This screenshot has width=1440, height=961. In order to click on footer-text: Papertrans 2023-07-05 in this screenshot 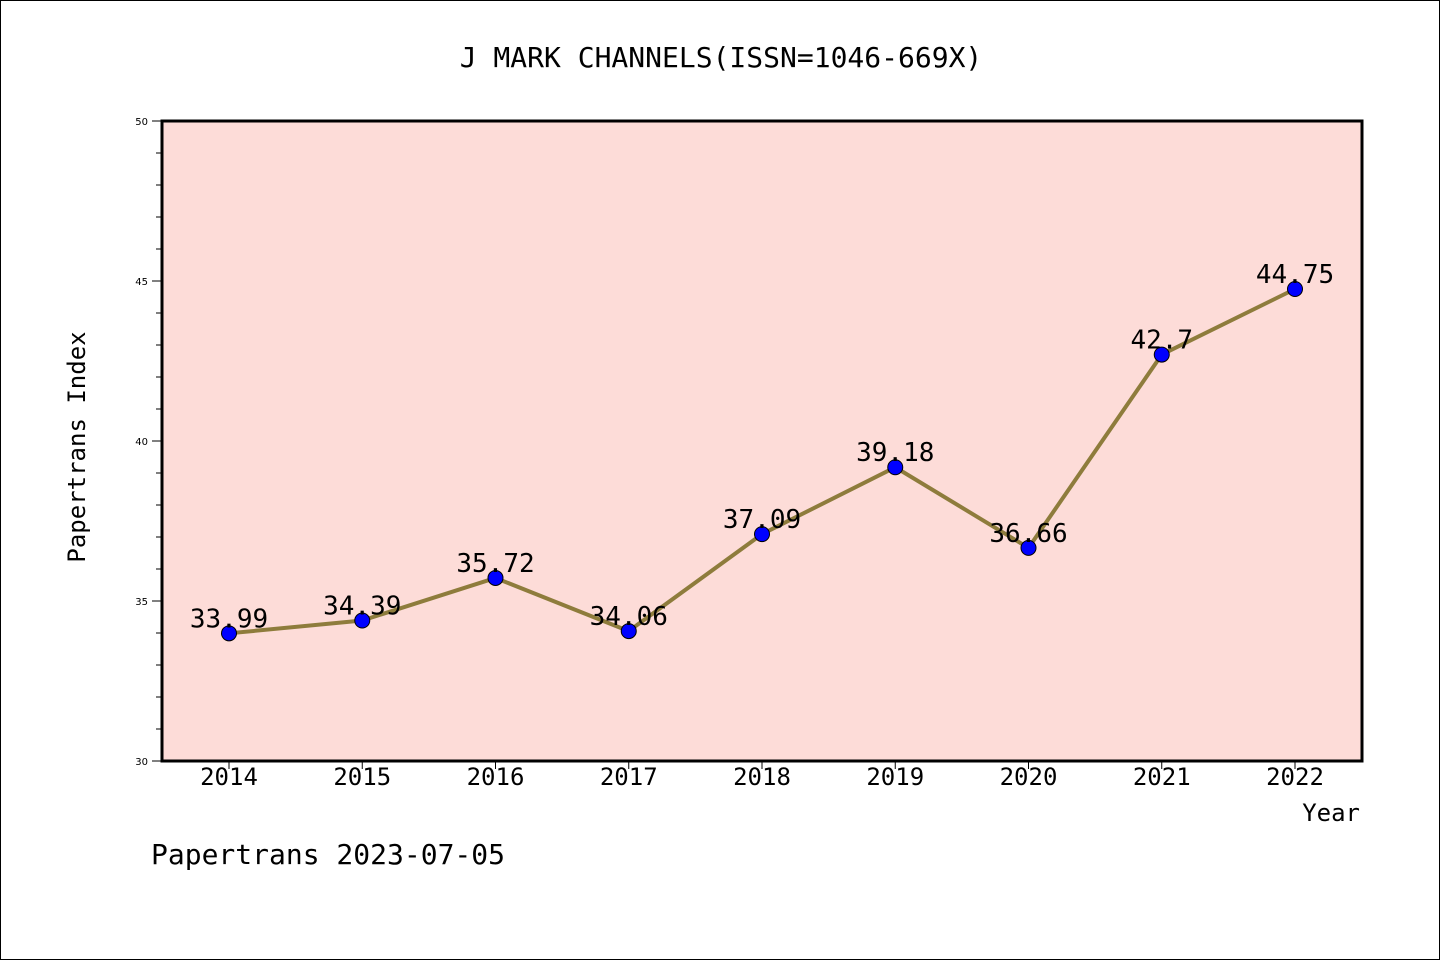, I will do `click(328, 854)`.